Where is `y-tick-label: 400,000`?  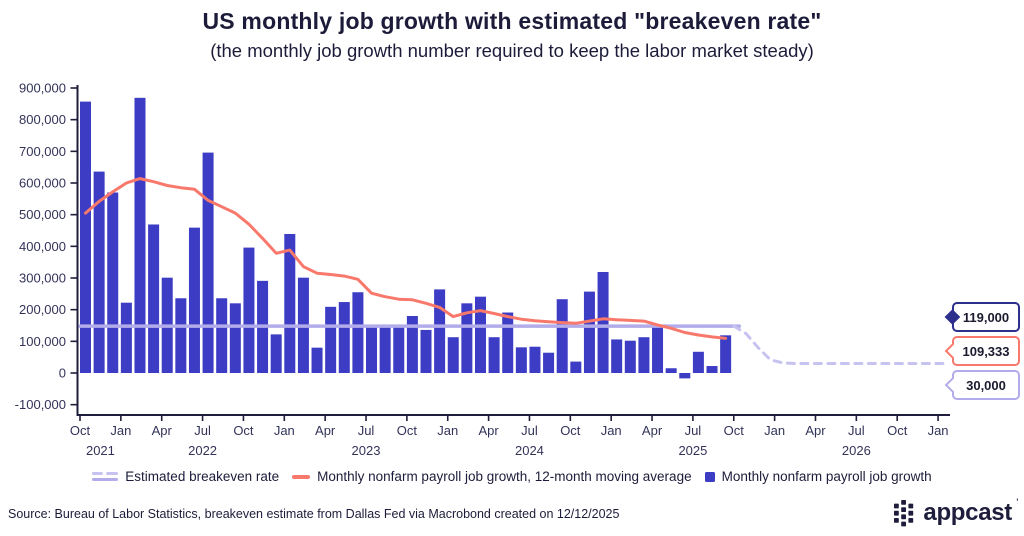
y-tick-label: 400,000 is located at coordinates (42, 246).